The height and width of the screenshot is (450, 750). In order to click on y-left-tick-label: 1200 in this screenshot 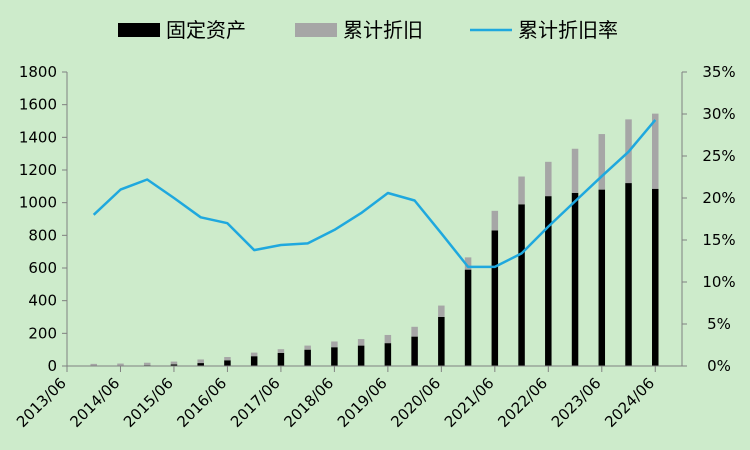, I will do `click(38, 170)`.